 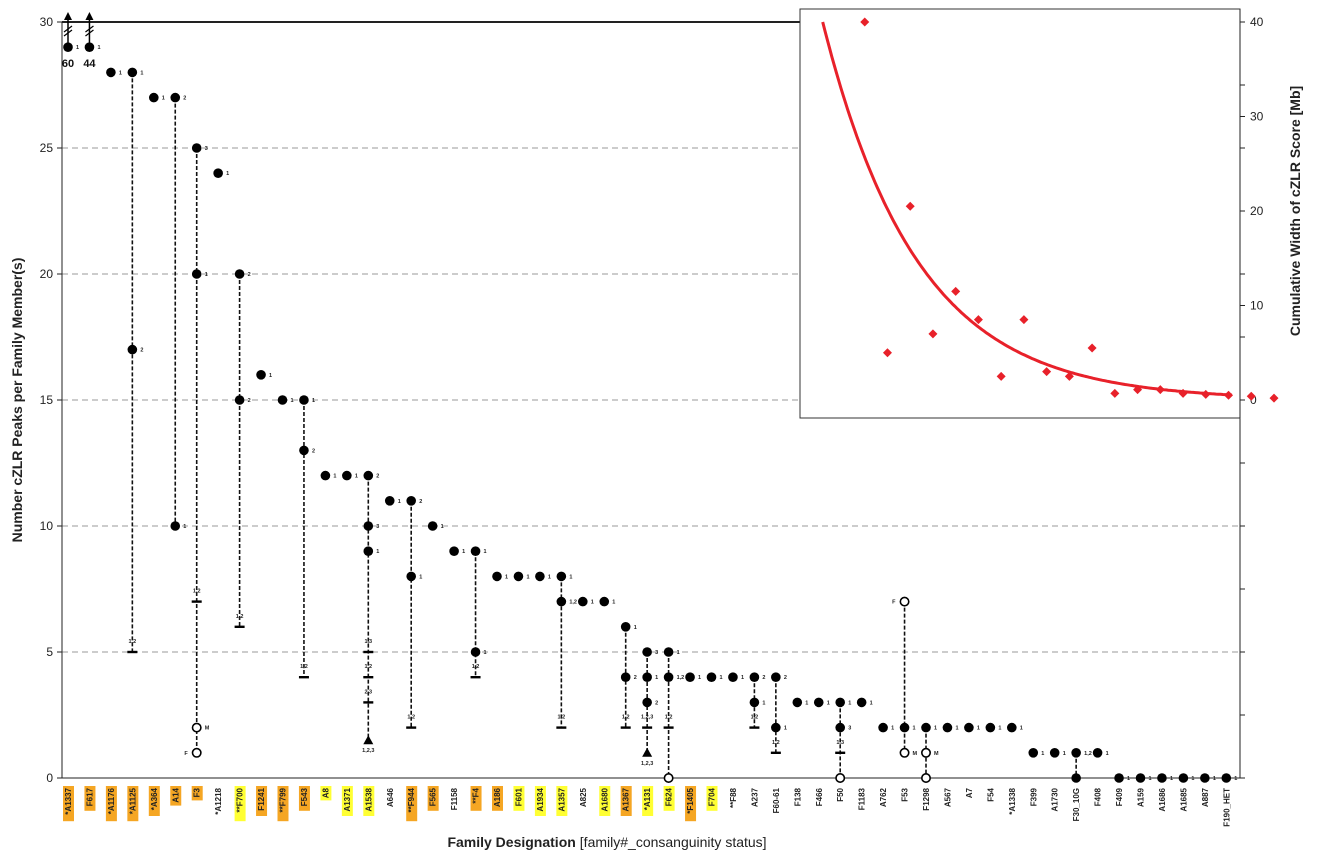 What do you see at coordinates (328, 475) in the screenshot?
I see `family-a8: 1` at bounding box center [328, 475].